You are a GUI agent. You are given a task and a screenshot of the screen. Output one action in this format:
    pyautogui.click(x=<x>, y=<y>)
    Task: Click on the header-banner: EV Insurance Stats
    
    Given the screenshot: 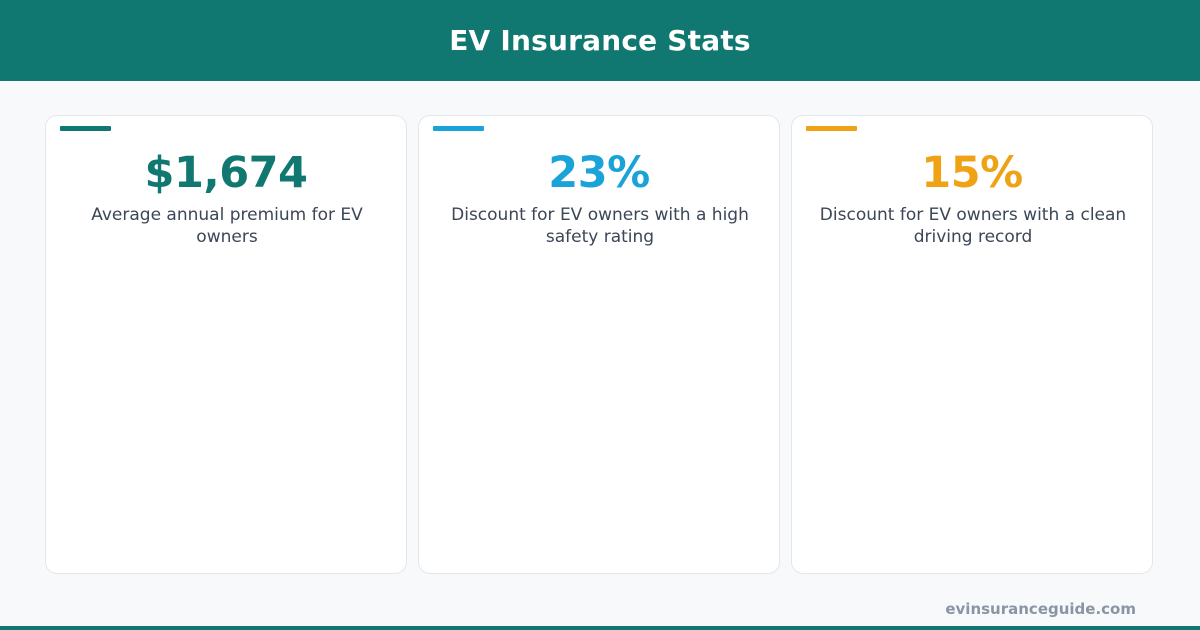 What is the action you would take?
    pyautogui.click(x=600, y=40)
    